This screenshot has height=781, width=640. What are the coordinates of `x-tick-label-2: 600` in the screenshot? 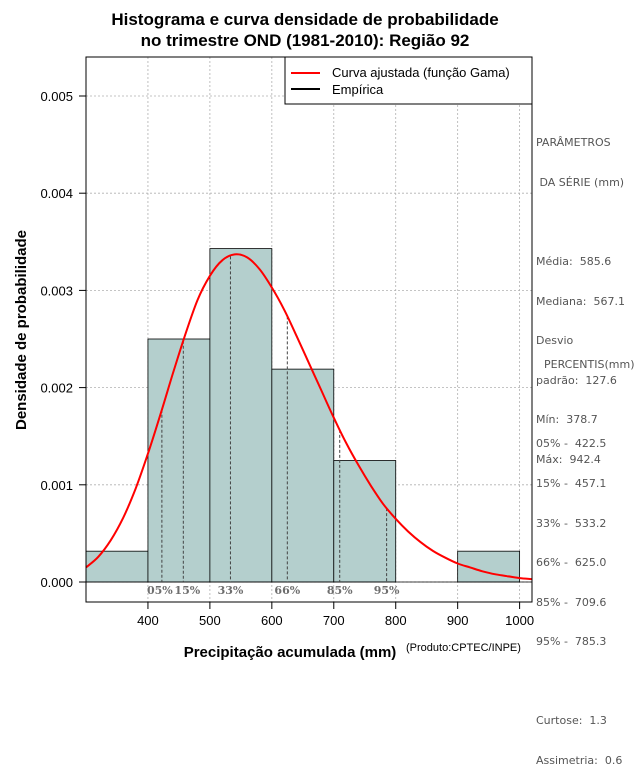 It's located at (272, 620).